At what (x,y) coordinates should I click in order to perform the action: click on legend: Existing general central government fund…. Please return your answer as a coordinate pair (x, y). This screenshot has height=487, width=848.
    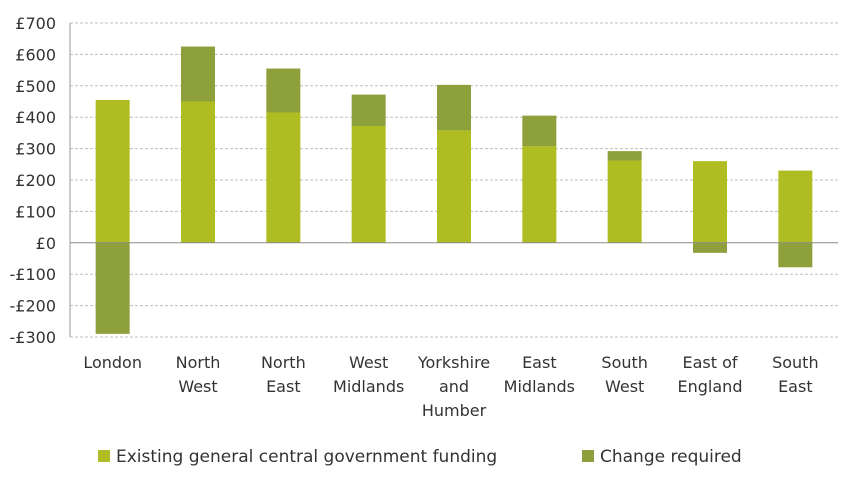
    Looking at the image, I should click on (420, 457).